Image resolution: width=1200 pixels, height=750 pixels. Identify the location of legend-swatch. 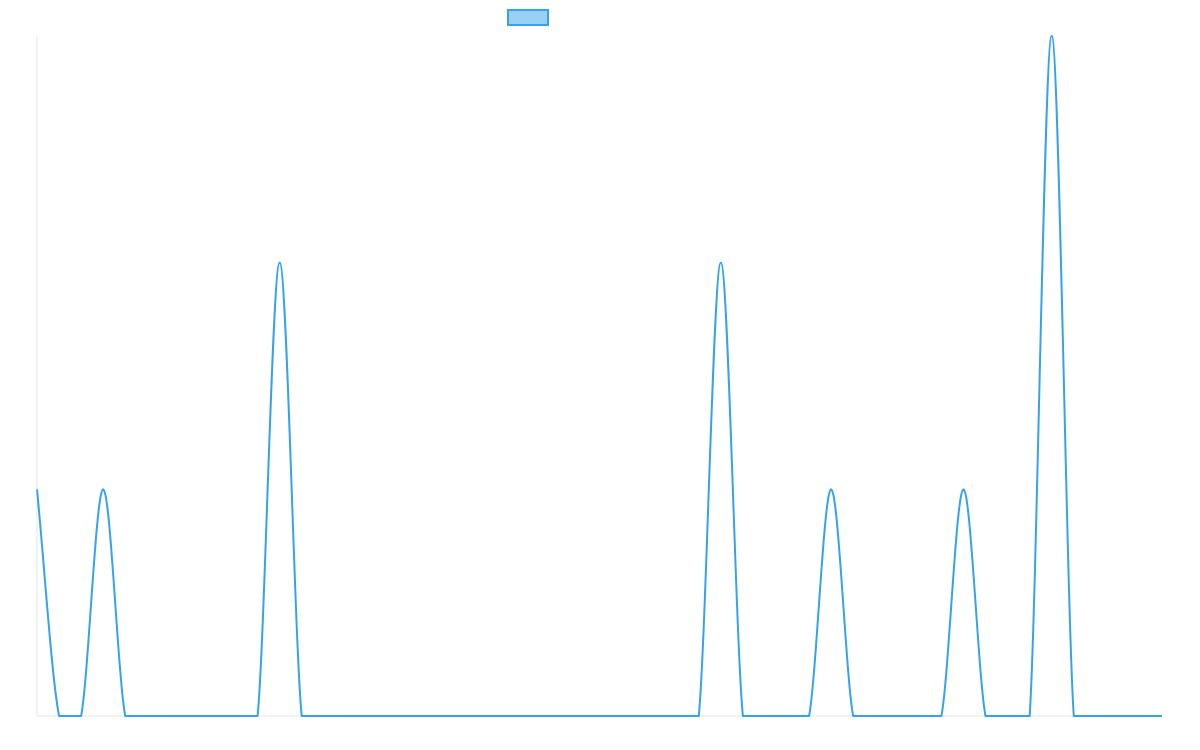
(528, 17).